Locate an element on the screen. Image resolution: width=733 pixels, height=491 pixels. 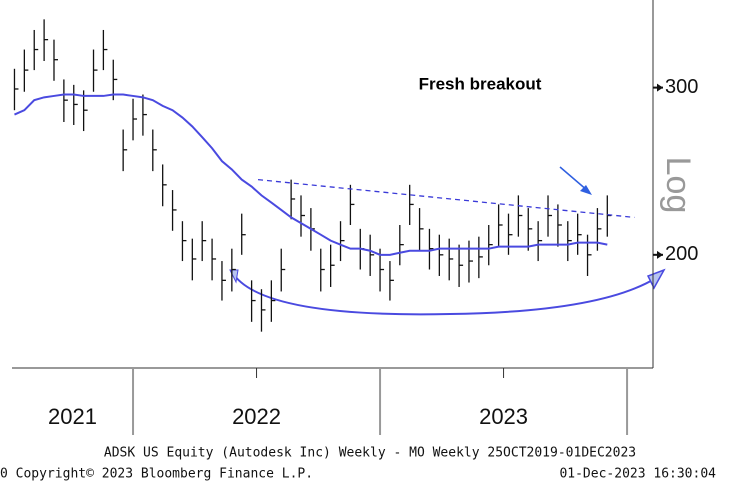
x-tick-label: 2023 is located at coordinates (503, 416).